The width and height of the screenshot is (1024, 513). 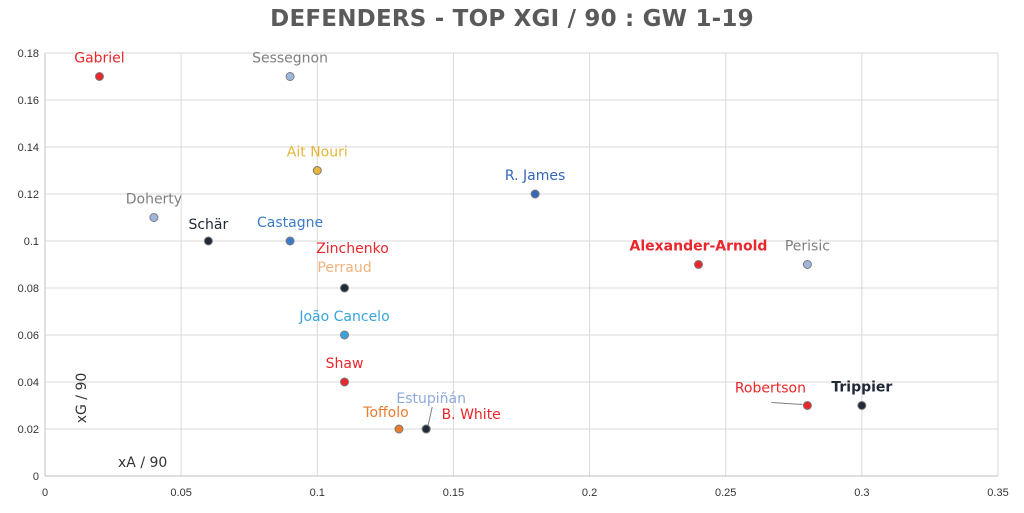 I want to click on point-label: Alexander-Arnold, so click(x=699, y=247).